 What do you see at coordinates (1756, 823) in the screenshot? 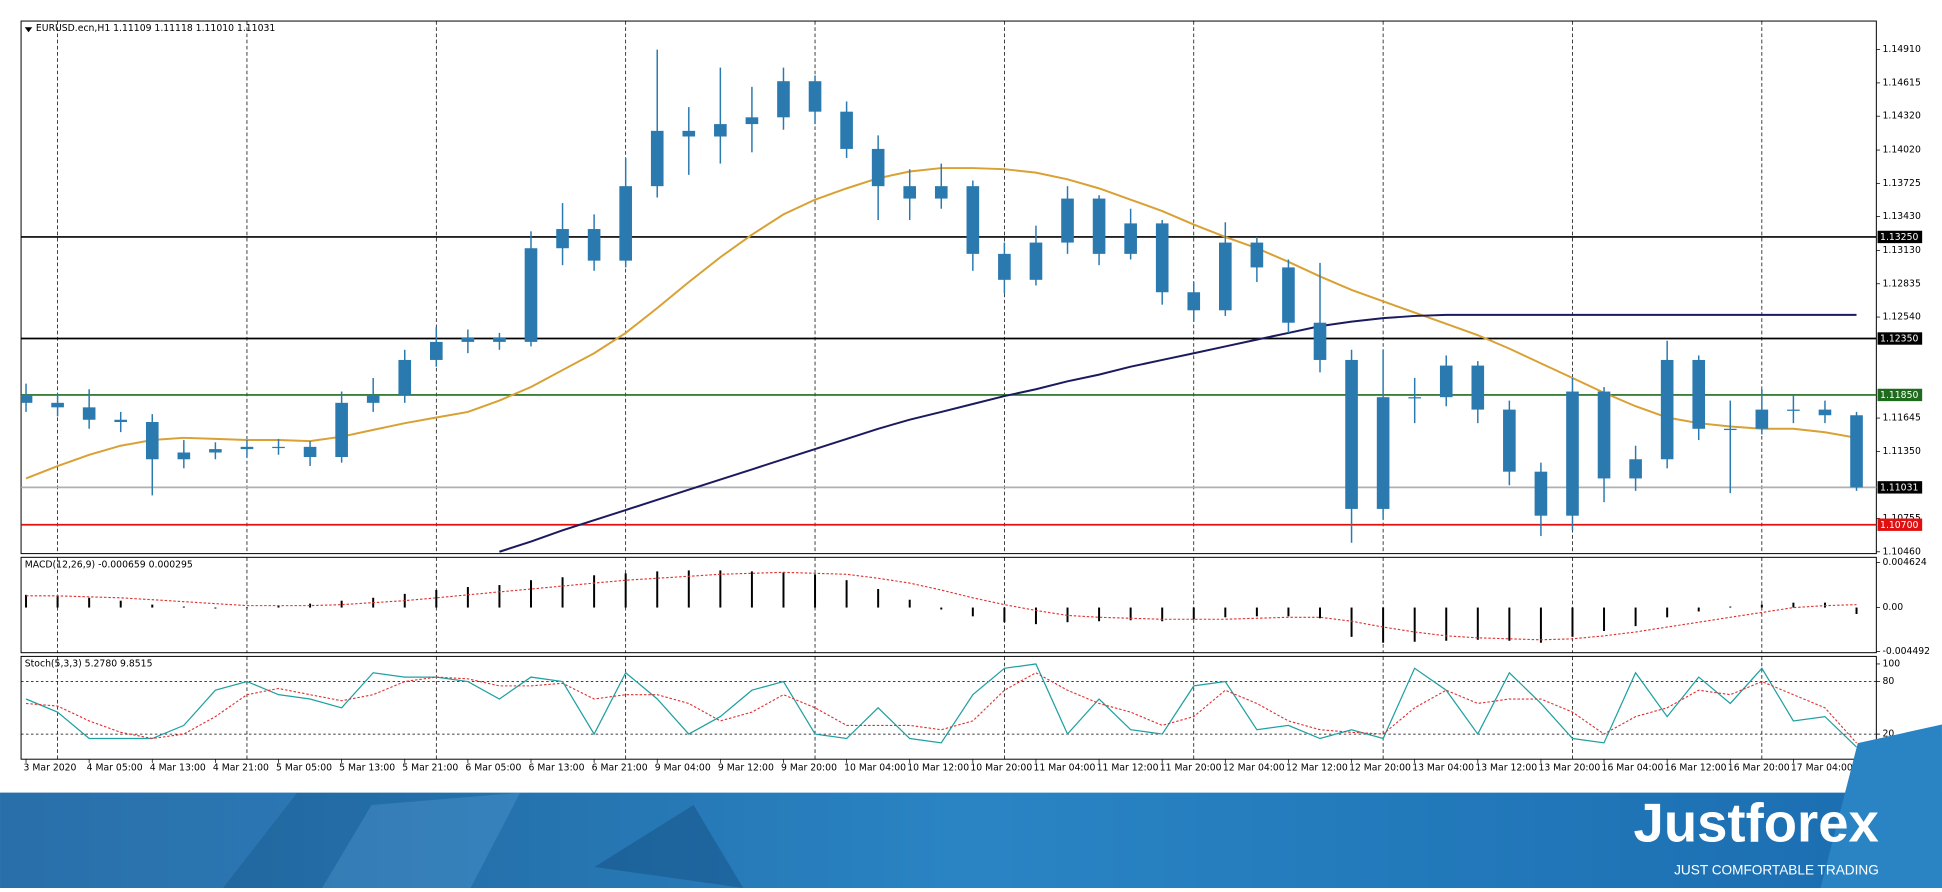
I see `logo: Justforex` at bounding box center [1756, 823].